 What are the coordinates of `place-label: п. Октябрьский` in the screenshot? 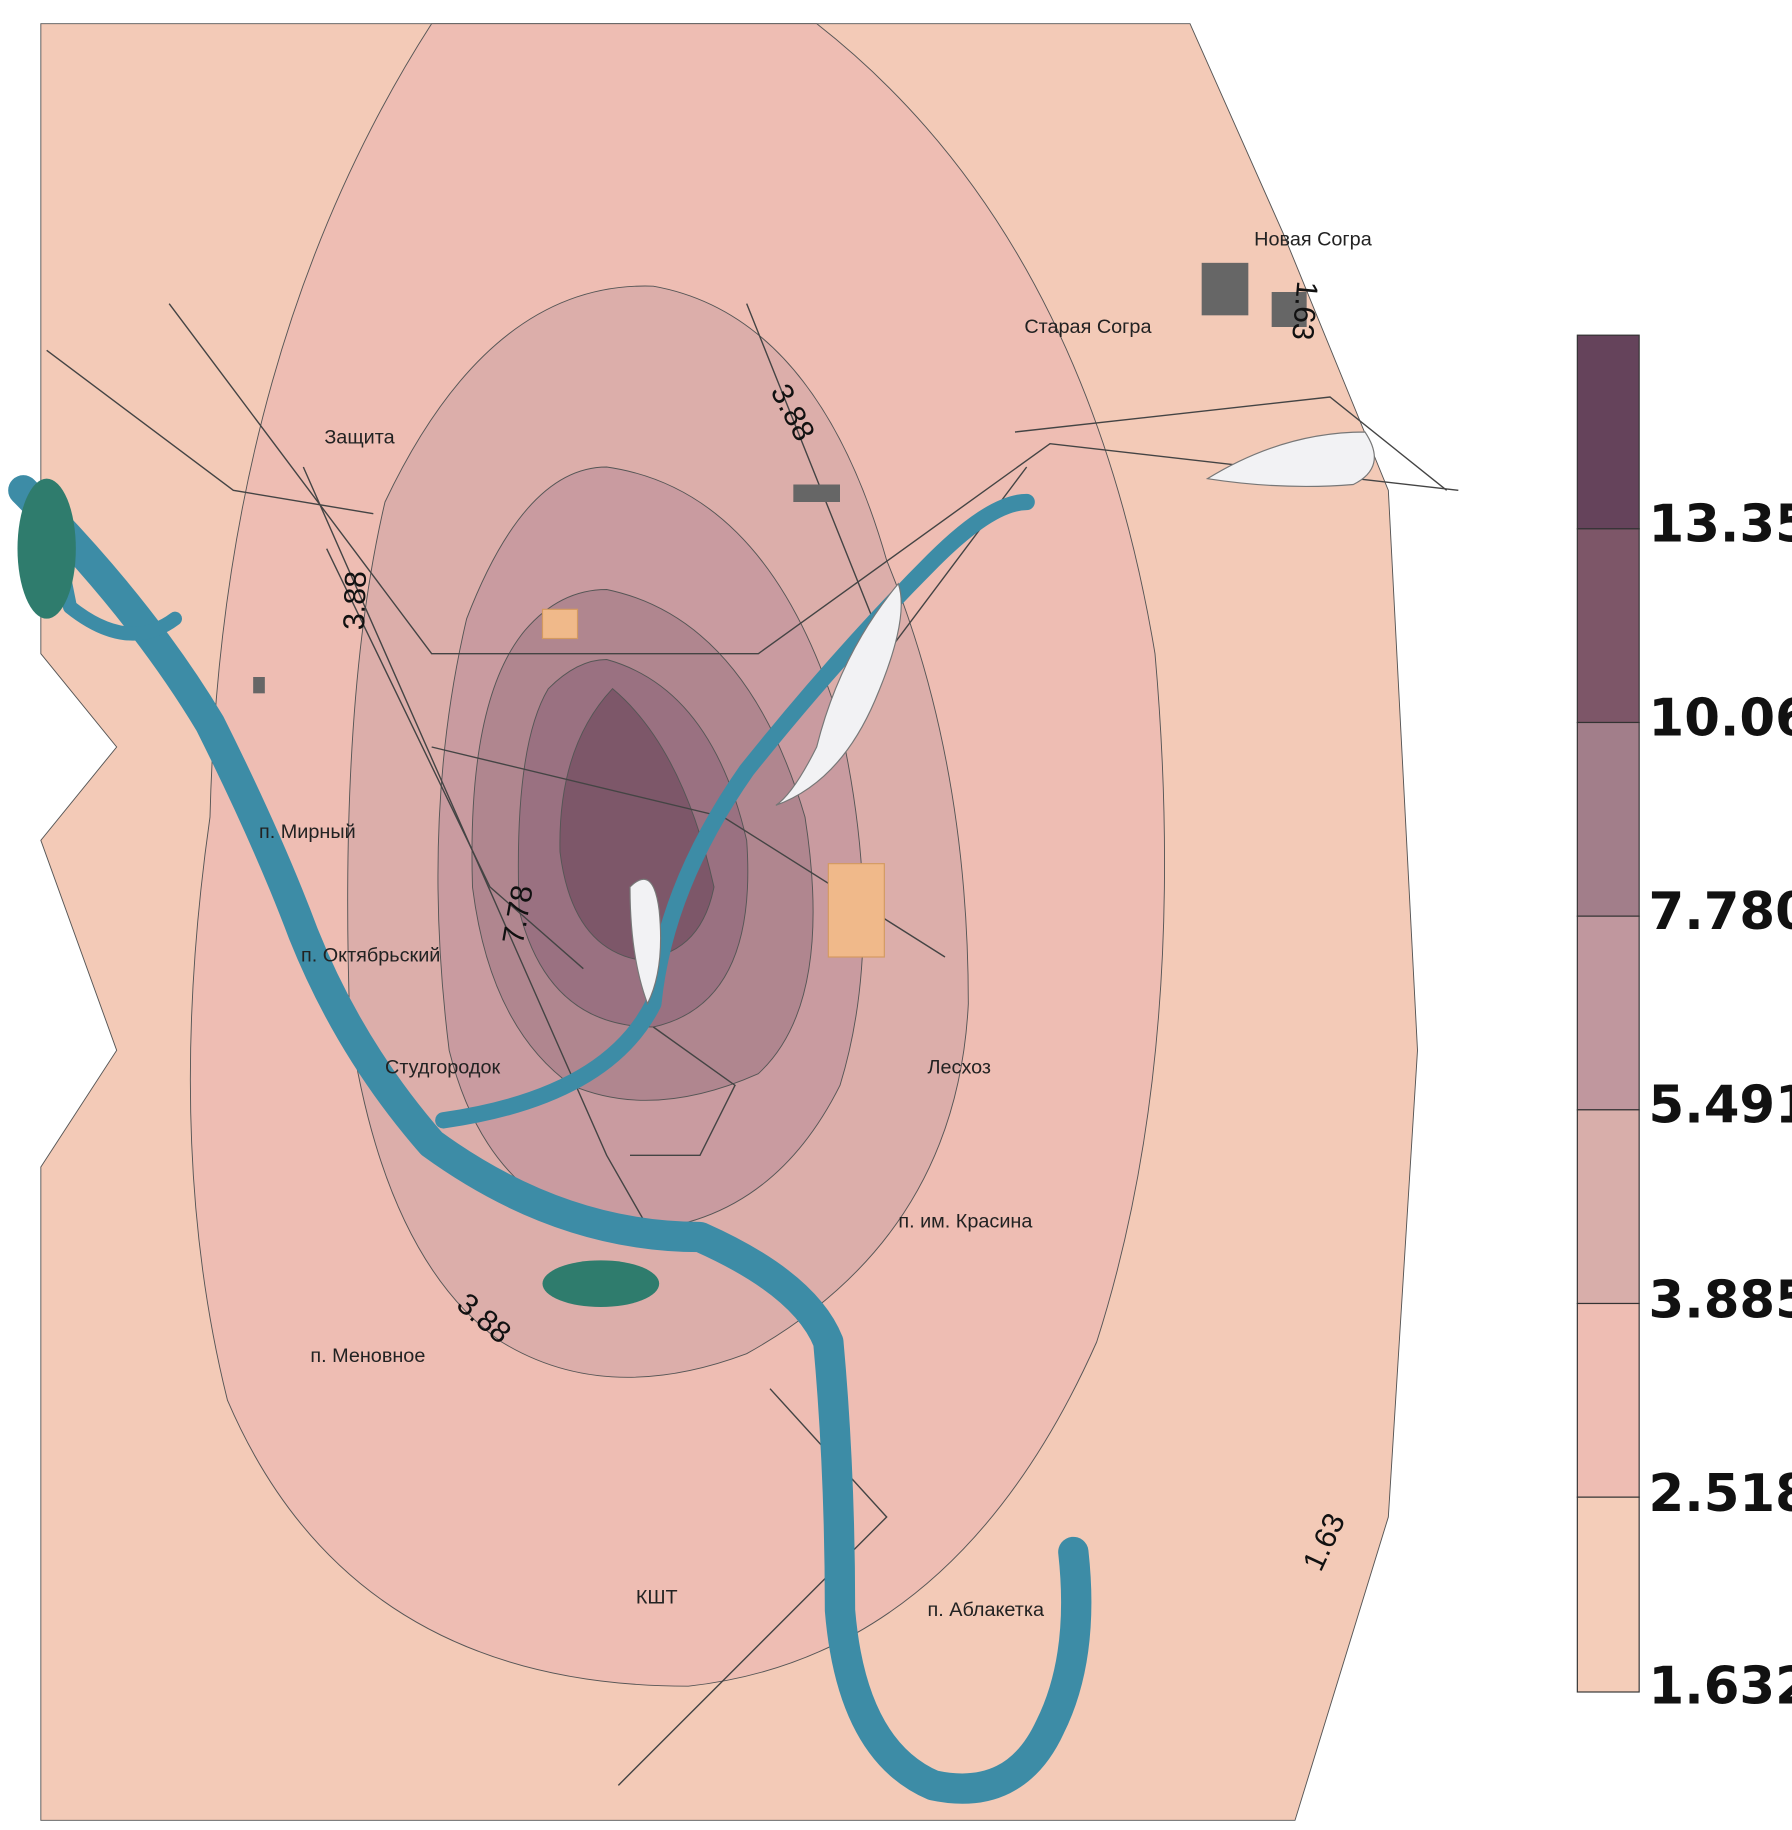 It's located at (370, 956).